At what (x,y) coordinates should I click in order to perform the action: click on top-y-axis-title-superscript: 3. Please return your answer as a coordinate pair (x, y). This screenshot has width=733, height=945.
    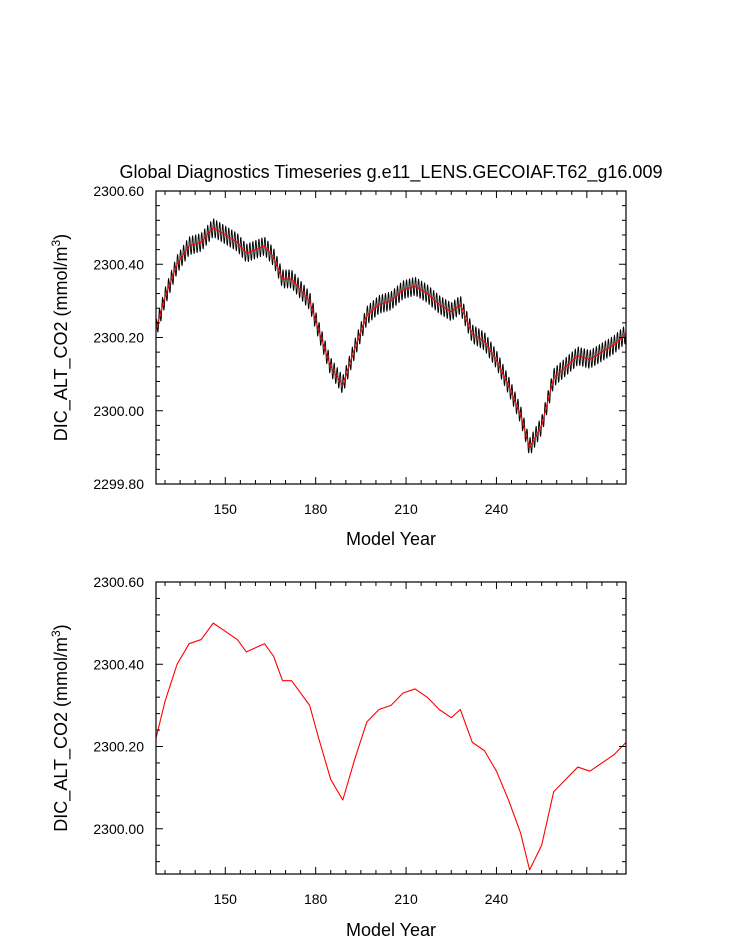
    Looking at the image, I should click on (56, 242).